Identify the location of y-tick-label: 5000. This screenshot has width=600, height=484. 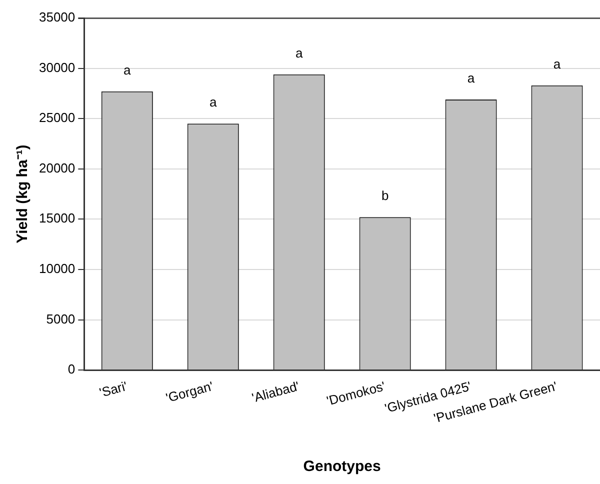
(61, 318).